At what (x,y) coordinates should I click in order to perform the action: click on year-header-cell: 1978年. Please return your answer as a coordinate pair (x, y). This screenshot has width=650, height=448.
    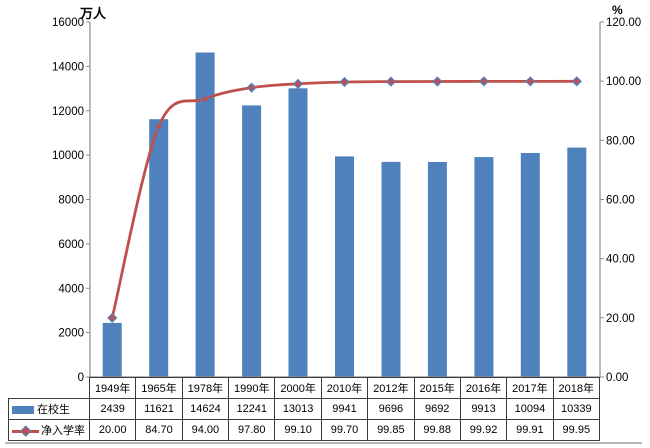
    Looking at the image, I should click on (205, 388).